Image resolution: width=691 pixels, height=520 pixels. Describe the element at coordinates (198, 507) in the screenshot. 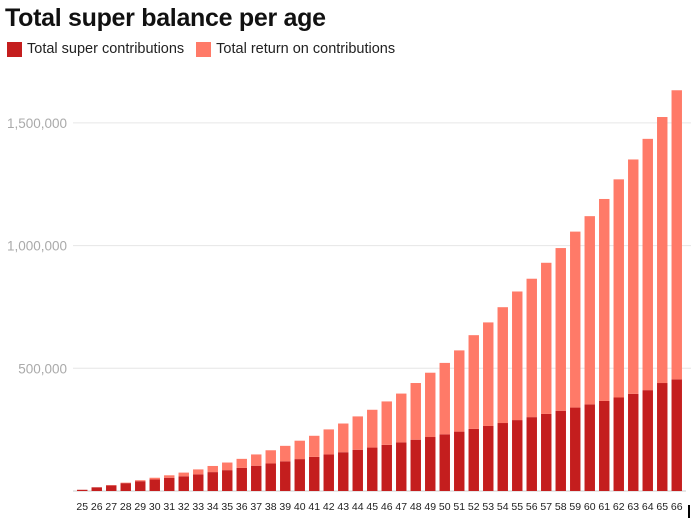

I see `x-tick-label-33: 33` at that location.